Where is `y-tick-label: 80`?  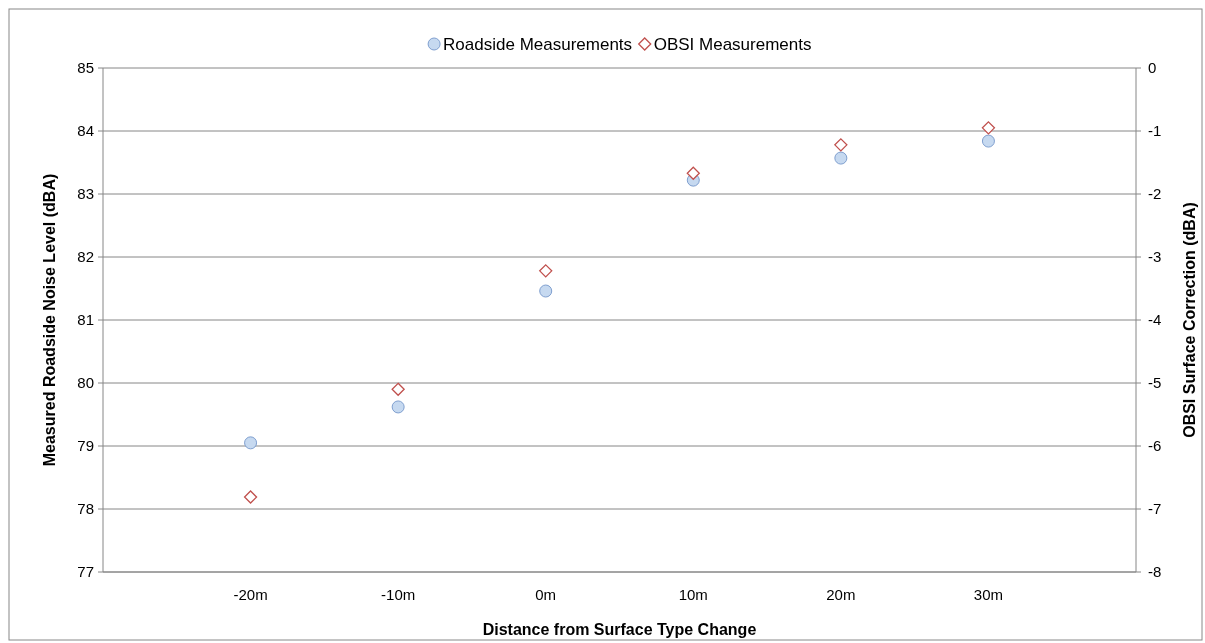
y-tick-label: 80 is located at coordinates (85, 383).